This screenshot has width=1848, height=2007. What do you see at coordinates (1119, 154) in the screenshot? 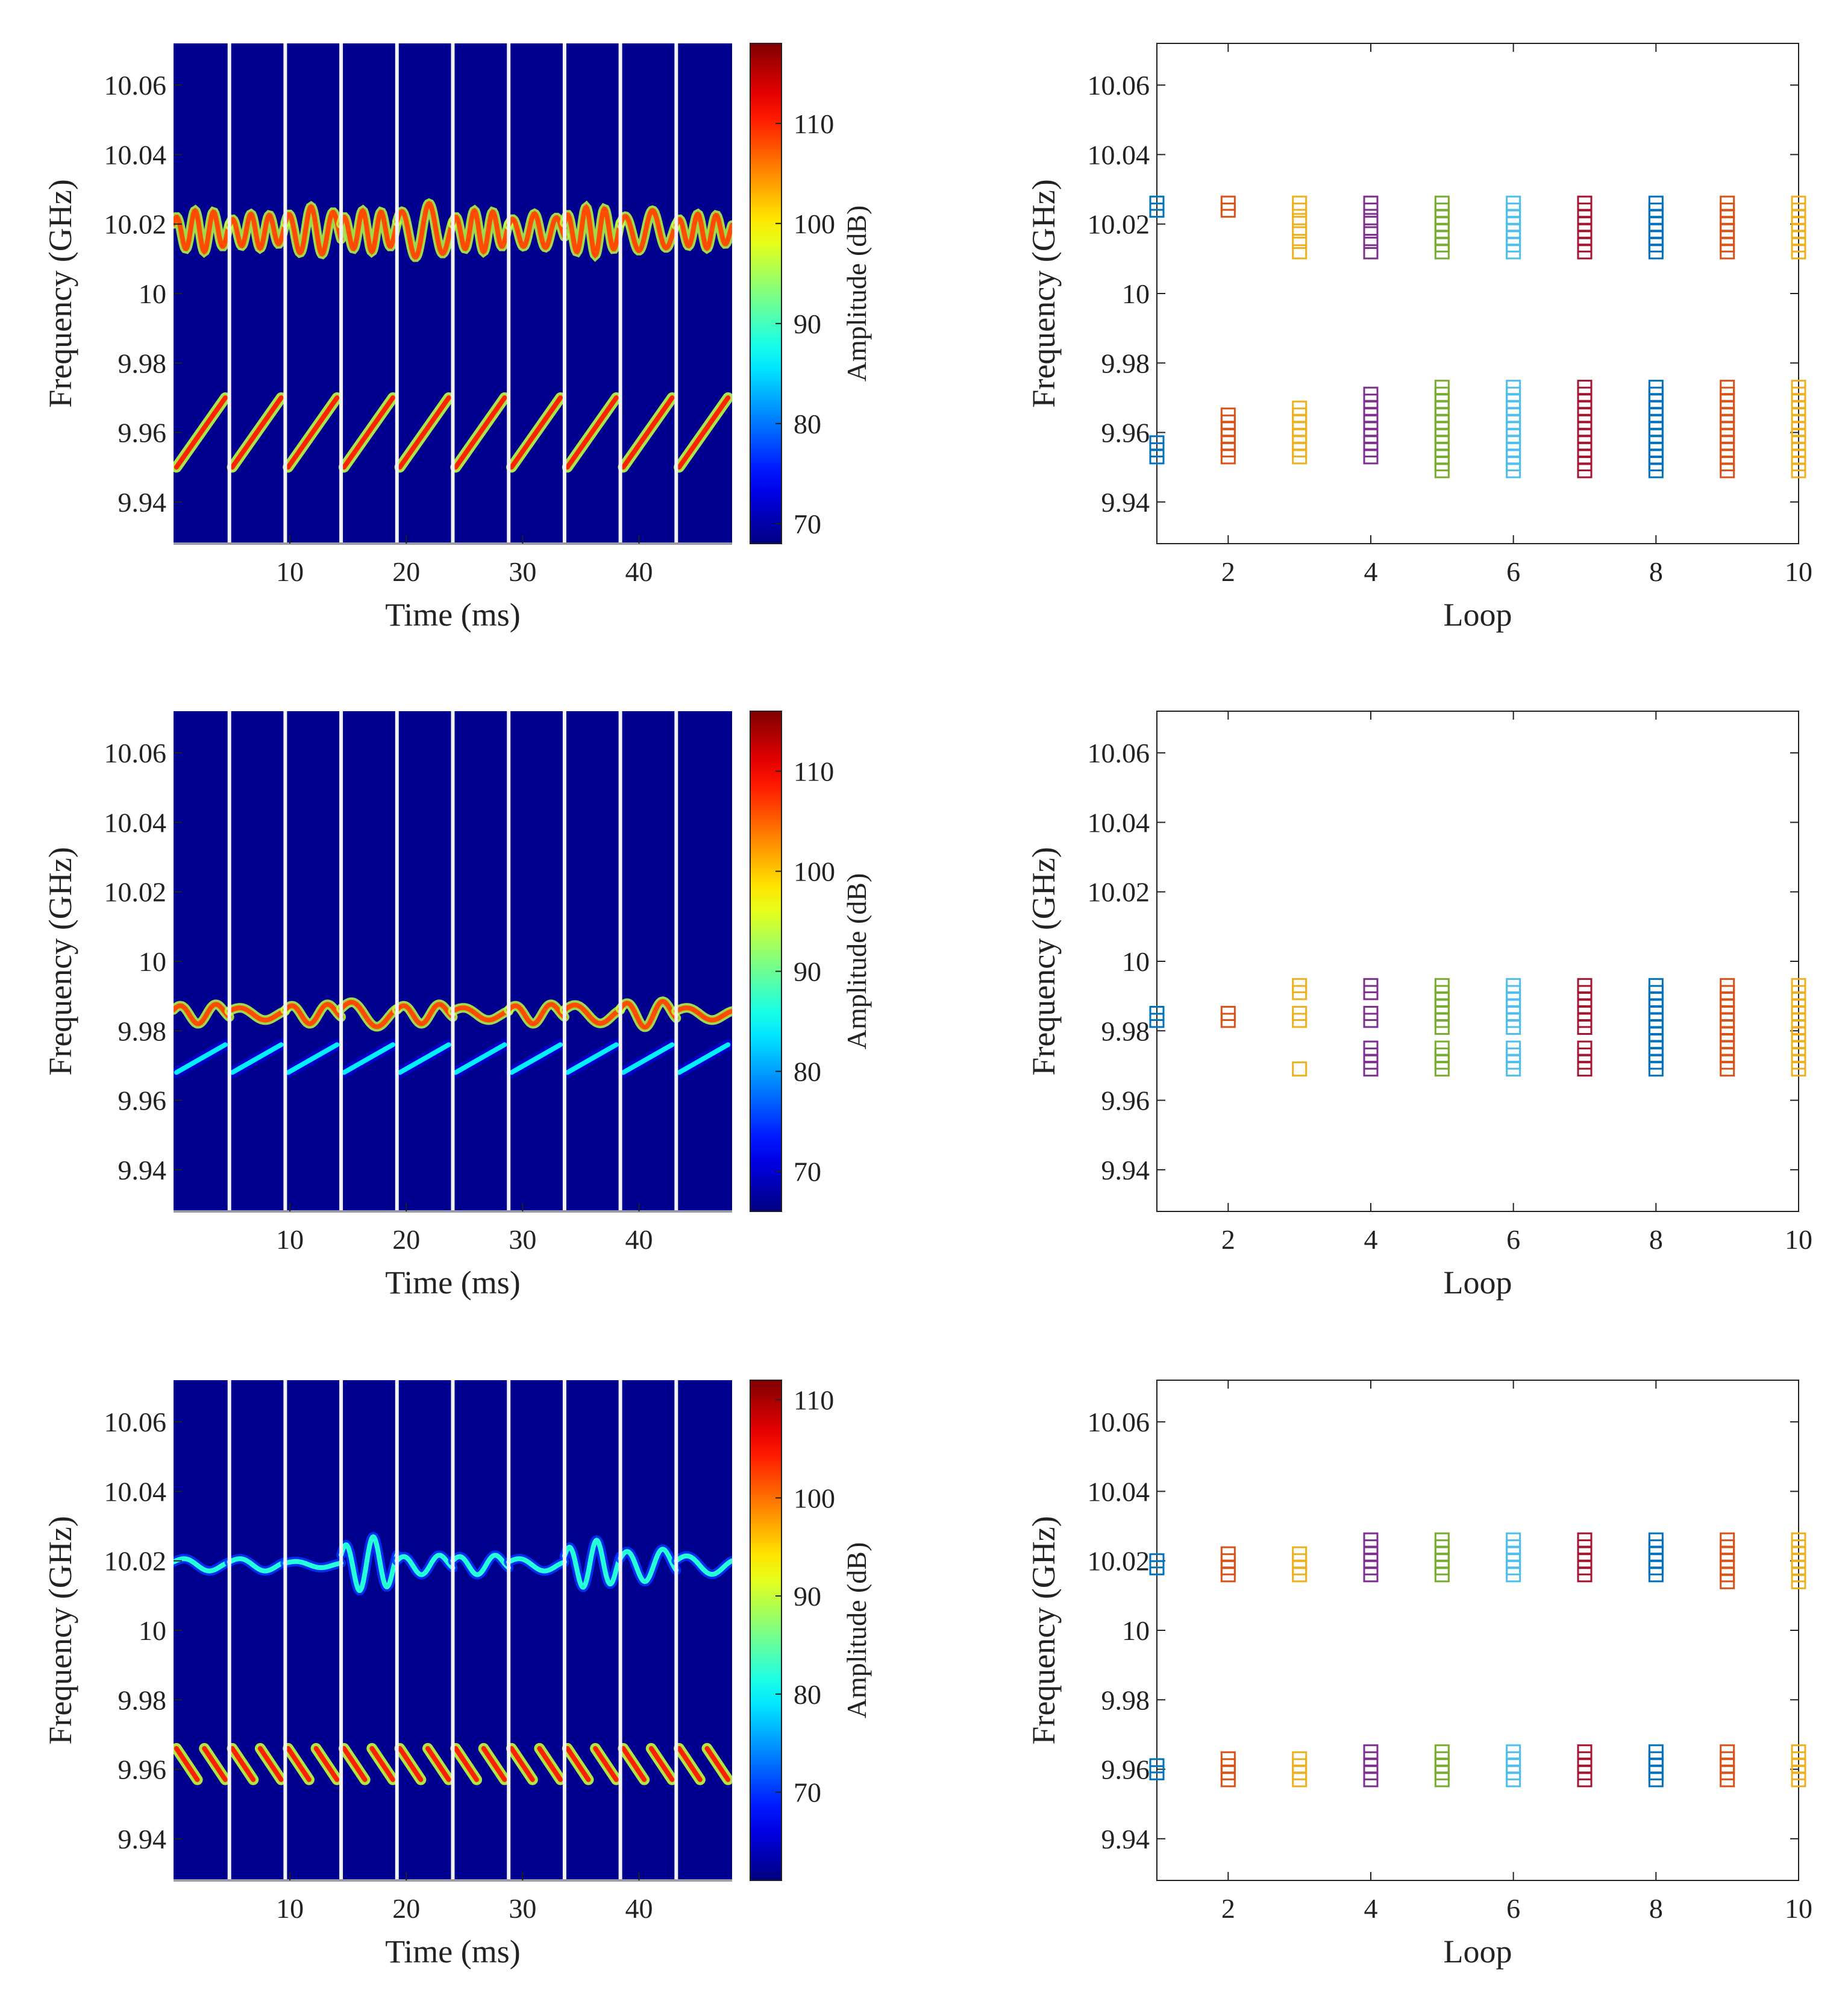
I see `scatter-ytick-label: 10.04` at bounding box center [1119, 154].